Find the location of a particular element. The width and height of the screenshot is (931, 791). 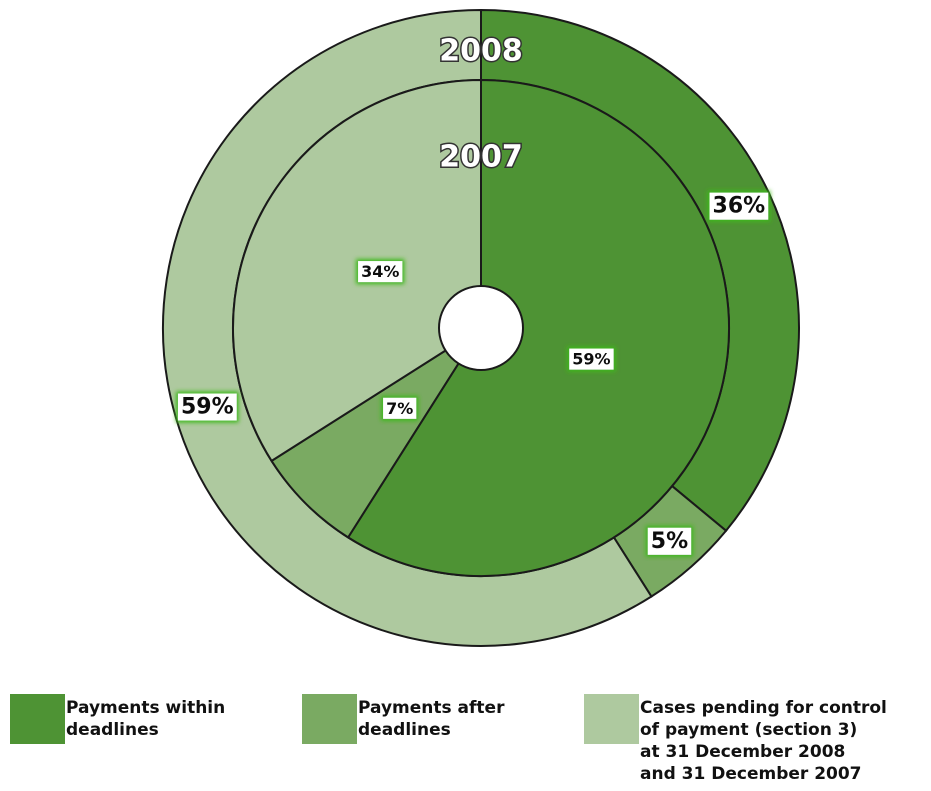

legend-label: Payments after deadlines is located at coordinates (431, 719).